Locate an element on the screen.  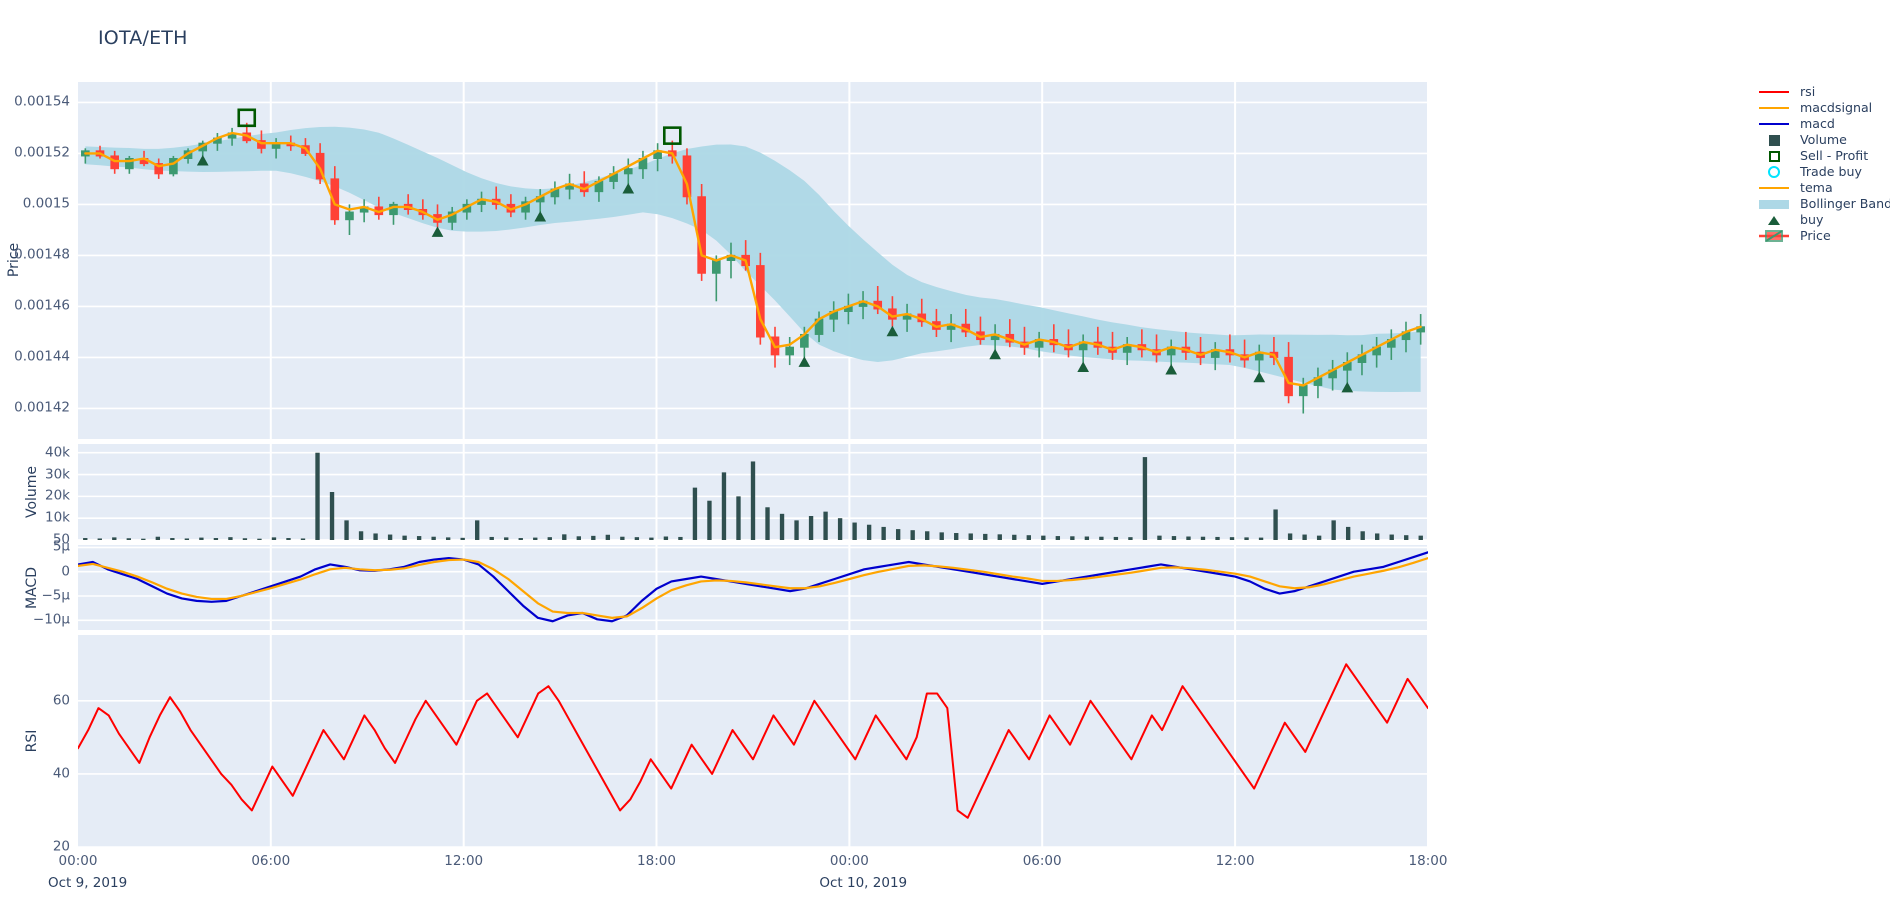
legend-item-buy: buy is located at coordinates (1821, 220).